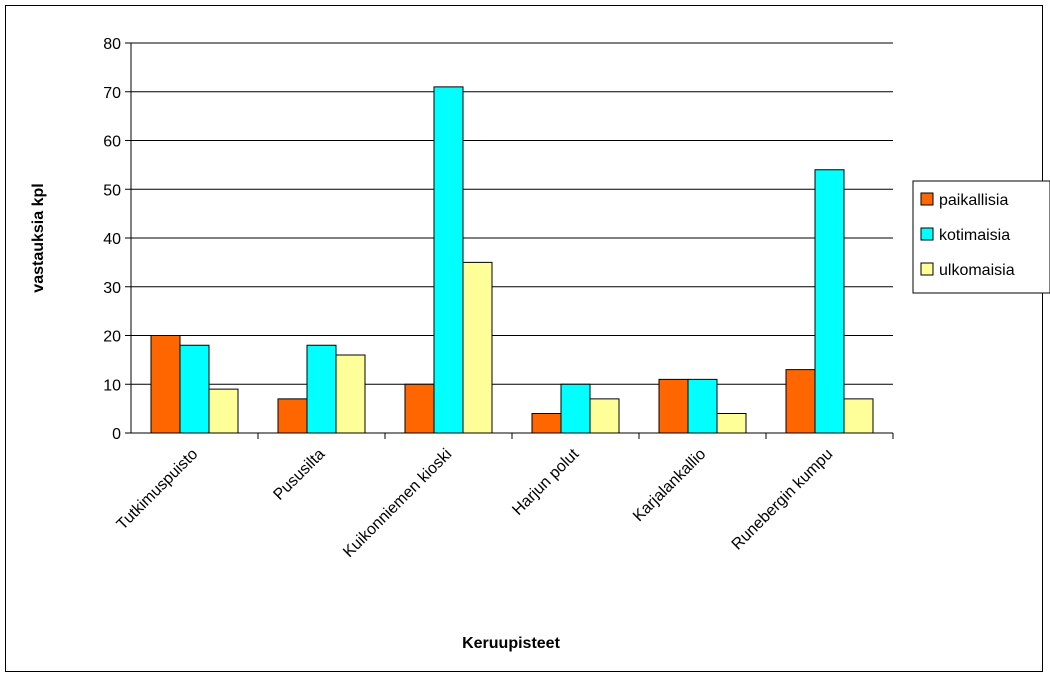 This screenshot has width=1050, height=679. I want to click on y-tick-label: 60, so click(112, 142).